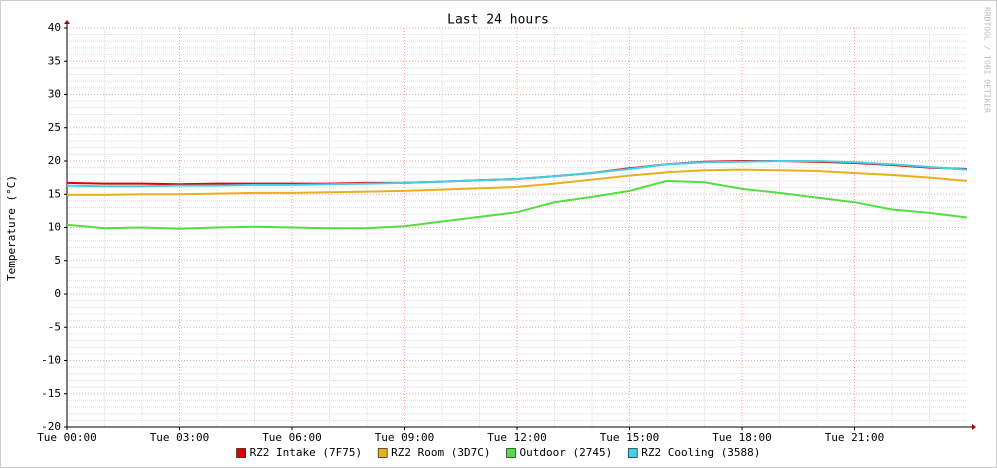 This screenshot has height=468, width=997. What do you see at coordinates (987, 60) in the screenshot?
I see `watermark: RRDTOOL / TOBI OETIKER` at bounding box center [987, 60].